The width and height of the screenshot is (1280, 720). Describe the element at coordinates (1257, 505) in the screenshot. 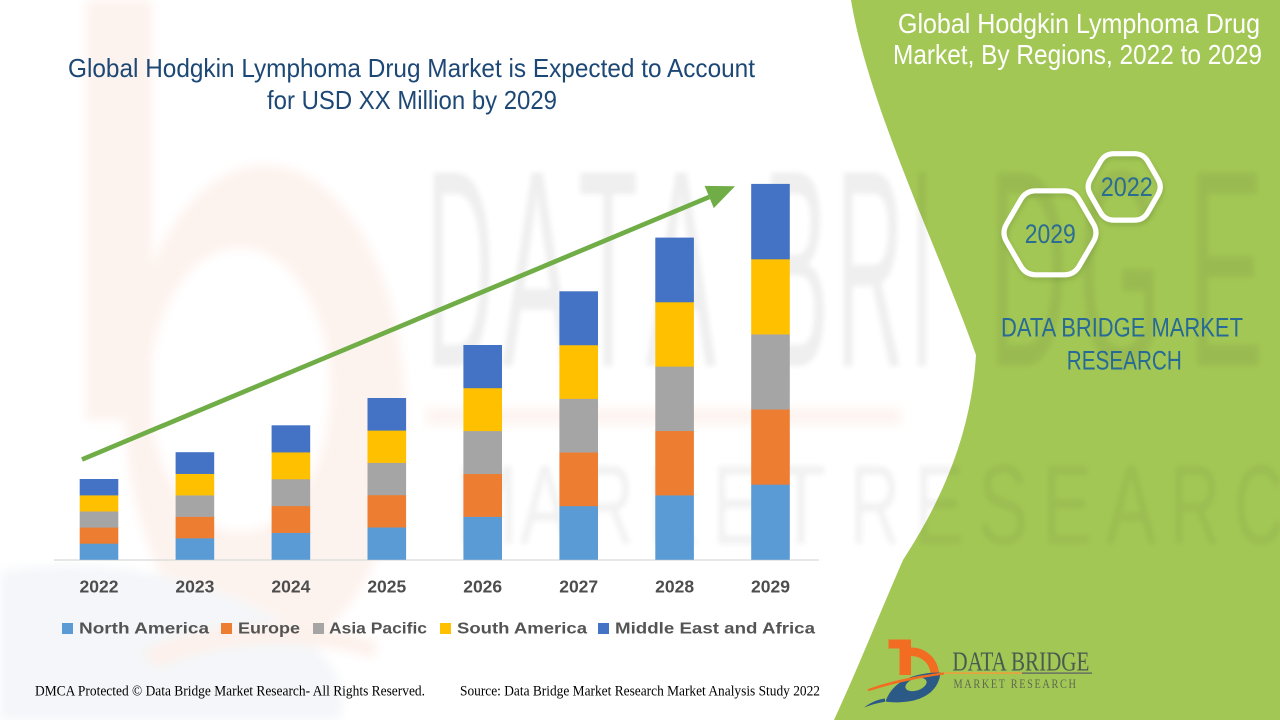

I see `svg-text: C` at that location.